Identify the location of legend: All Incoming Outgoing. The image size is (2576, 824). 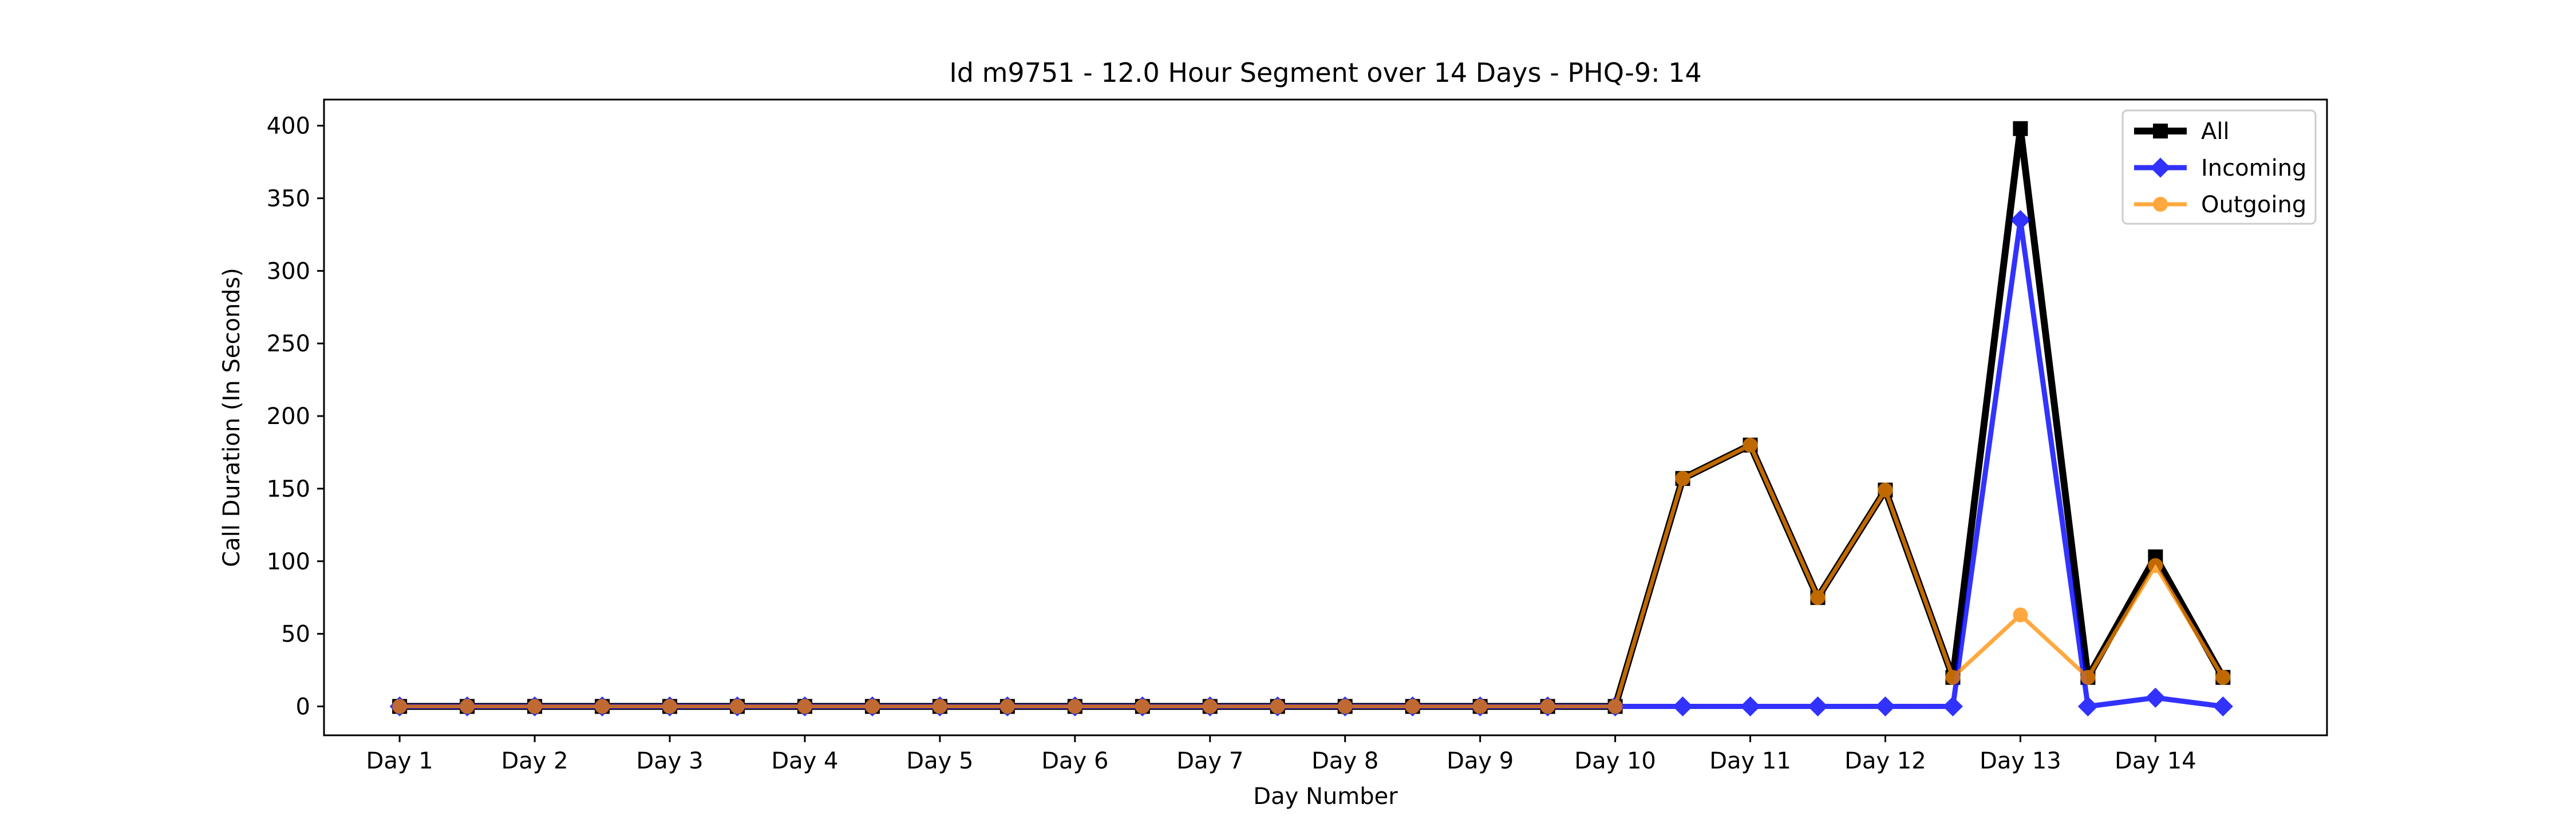
(2219, 167).